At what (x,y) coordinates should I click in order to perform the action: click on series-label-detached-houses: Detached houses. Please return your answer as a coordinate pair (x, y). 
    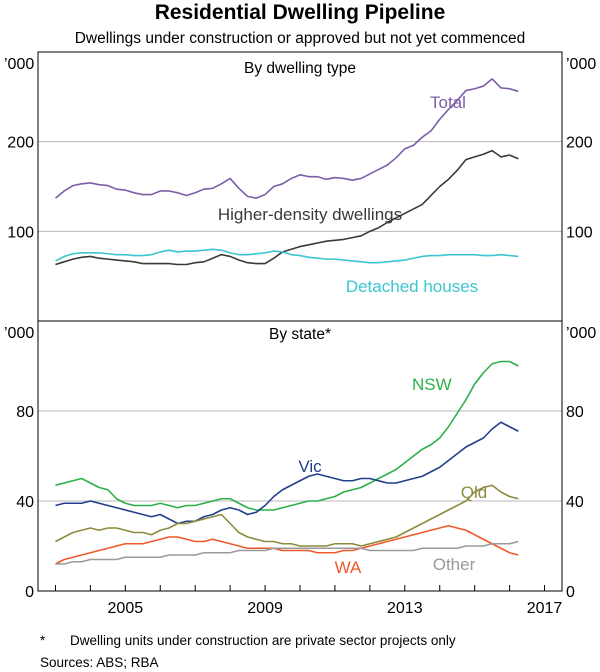
    Looking at the image, I should click on (412, 286).